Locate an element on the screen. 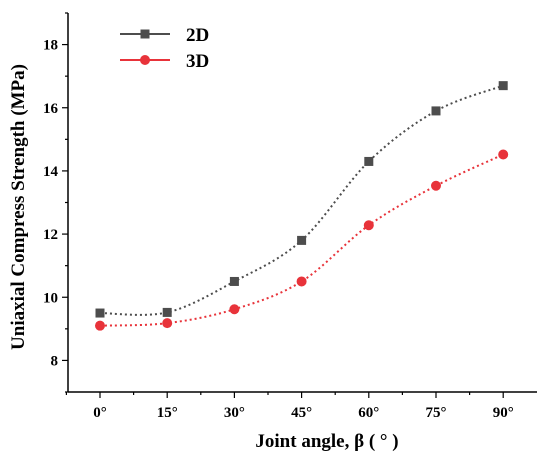  x-tick-label: 15° is located at coordinates (167, 413).